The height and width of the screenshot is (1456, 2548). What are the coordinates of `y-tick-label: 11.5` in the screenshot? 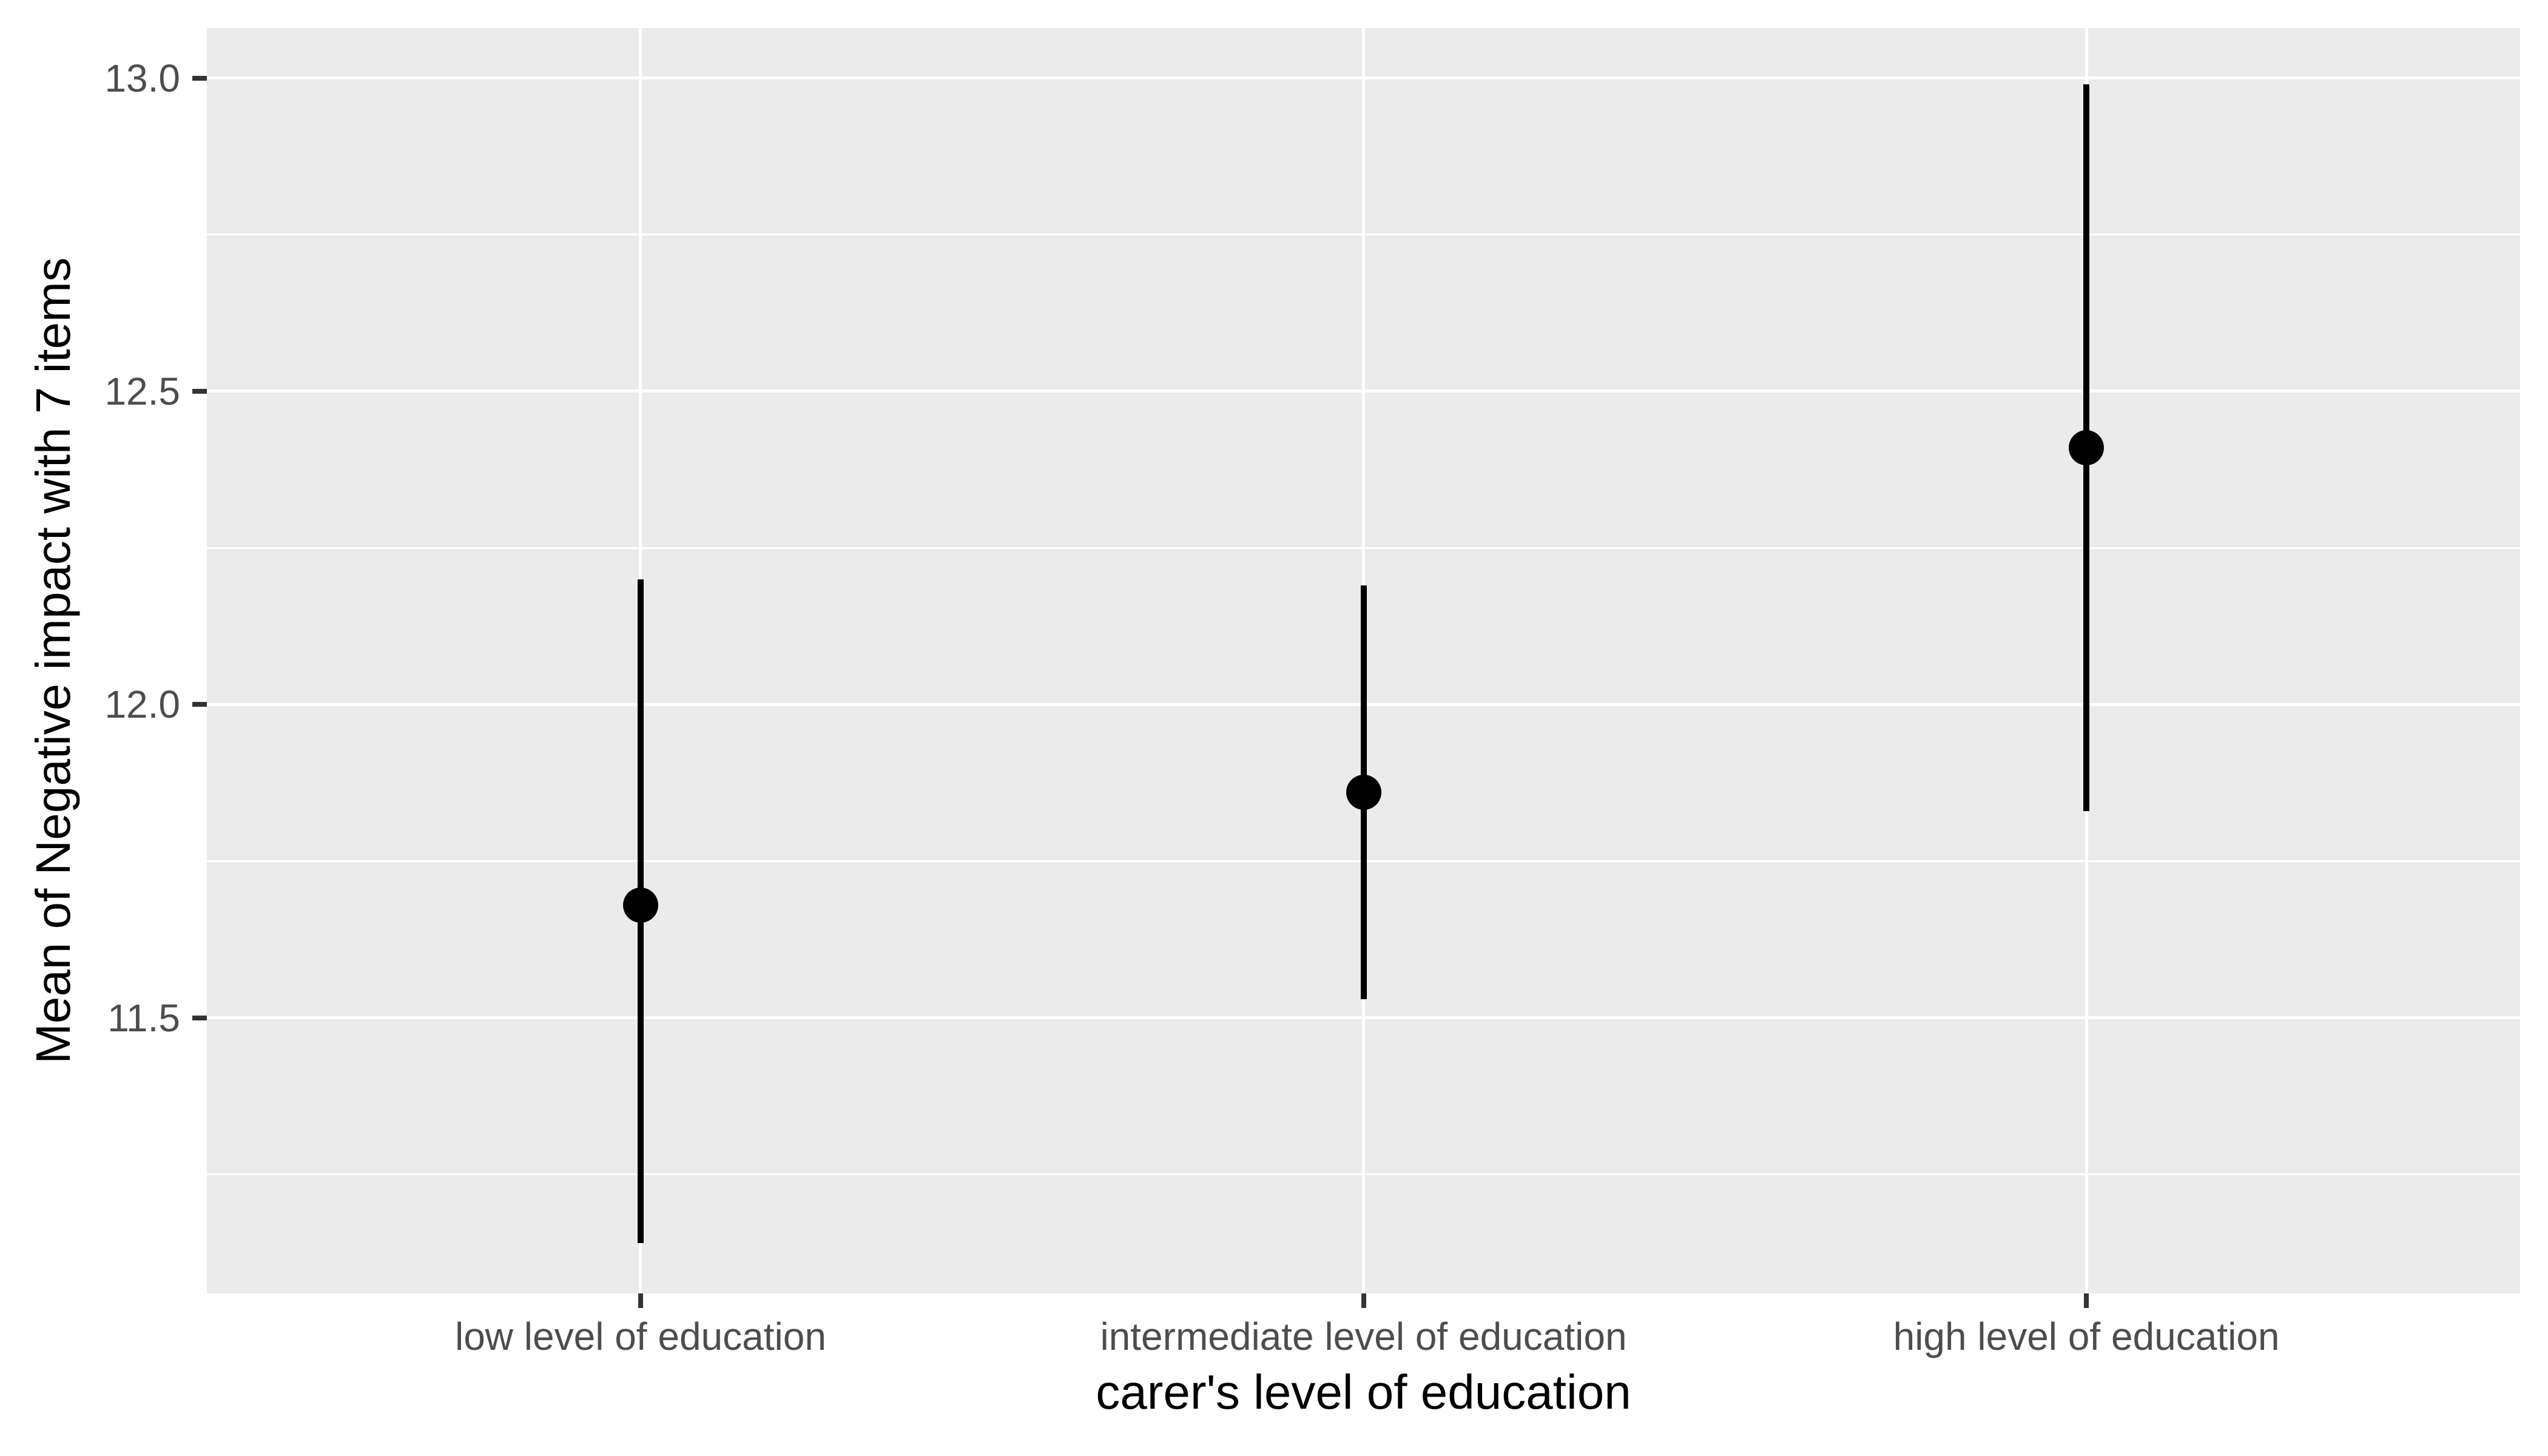 It's located at (143, 1018).